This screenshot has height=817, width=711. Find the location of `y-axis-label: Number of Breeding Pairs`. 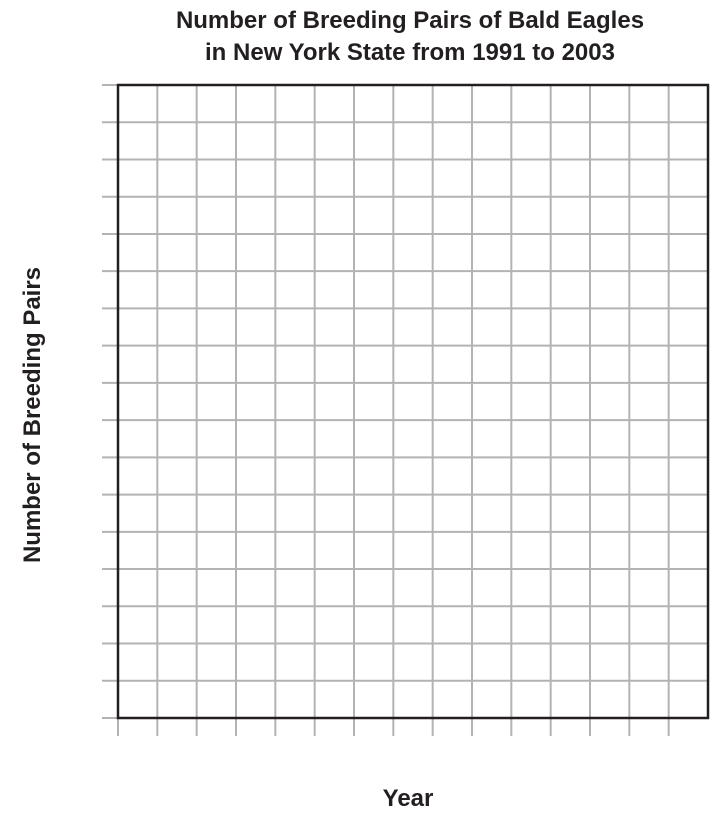

y-axis-label: Number of Breeding Pairs is located at coordinates (32, 415).